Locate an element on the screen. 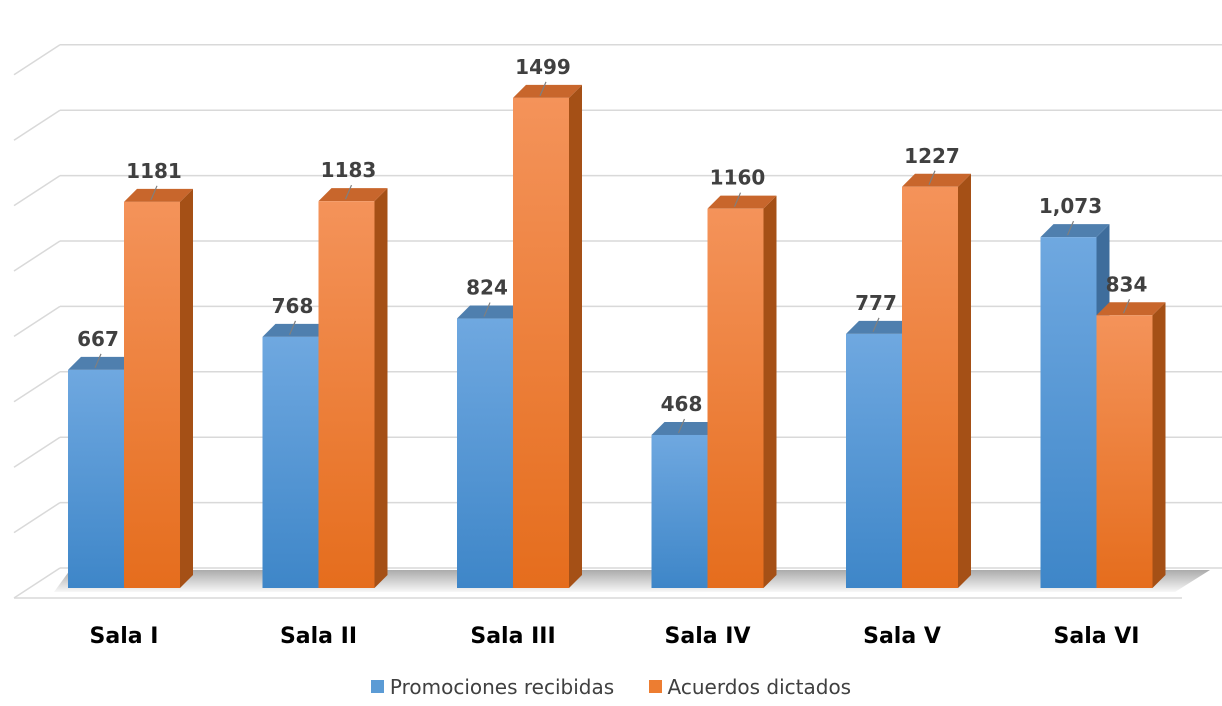  data-label-promociones-recibidas-sala-i: 667 is located at coordinates (98, 339).